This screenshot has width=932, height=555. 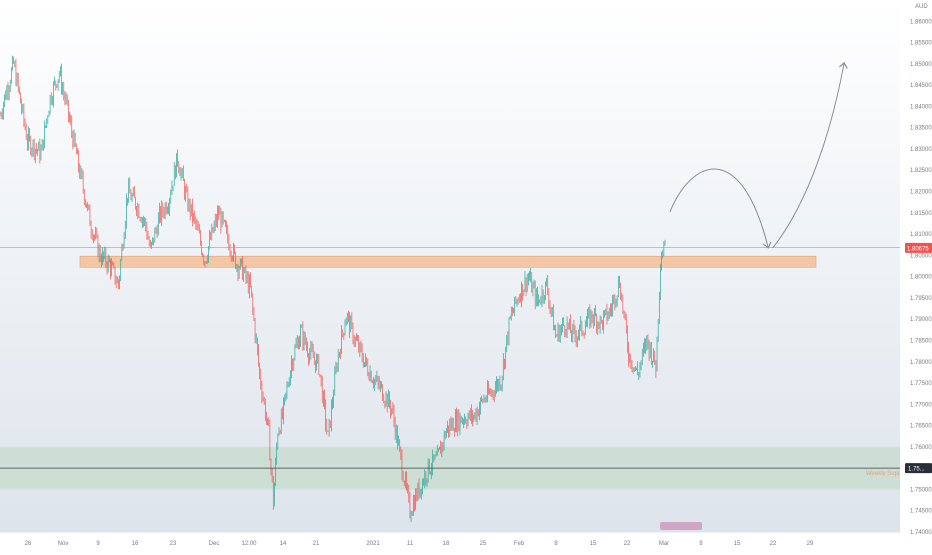 What do you see at coordinates (921, 299) in the screenshot?
I see `price-tick: 1.79500` at bounding box center [921, 299].